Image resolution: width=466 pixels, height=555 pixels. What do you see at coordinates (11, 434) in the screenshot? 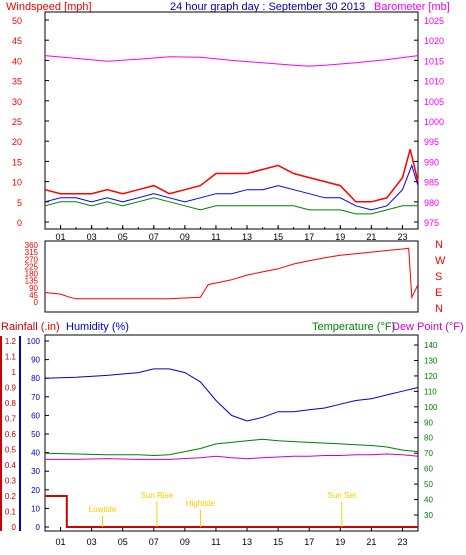
I see `rain-axis: 0 0.1 0.2 0.3 0.4 0.5 0.6 0.7 0.8 0.9 1 1.1 1.2` at bounding box center [11, 434].